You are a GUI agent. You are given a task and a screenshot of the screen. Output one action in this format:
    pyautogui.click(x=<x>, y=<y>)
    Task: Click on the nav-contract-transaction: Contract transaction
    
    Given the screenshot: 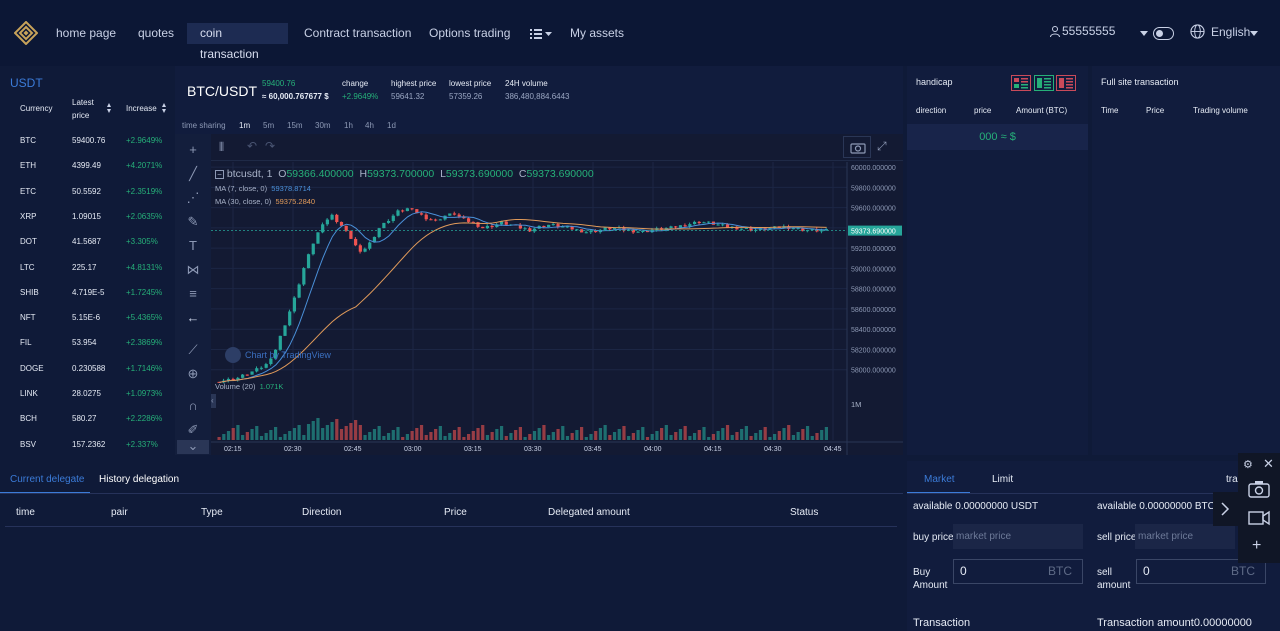 What is the action you would take?
    pyautogui.click(x=358, y=33)
    